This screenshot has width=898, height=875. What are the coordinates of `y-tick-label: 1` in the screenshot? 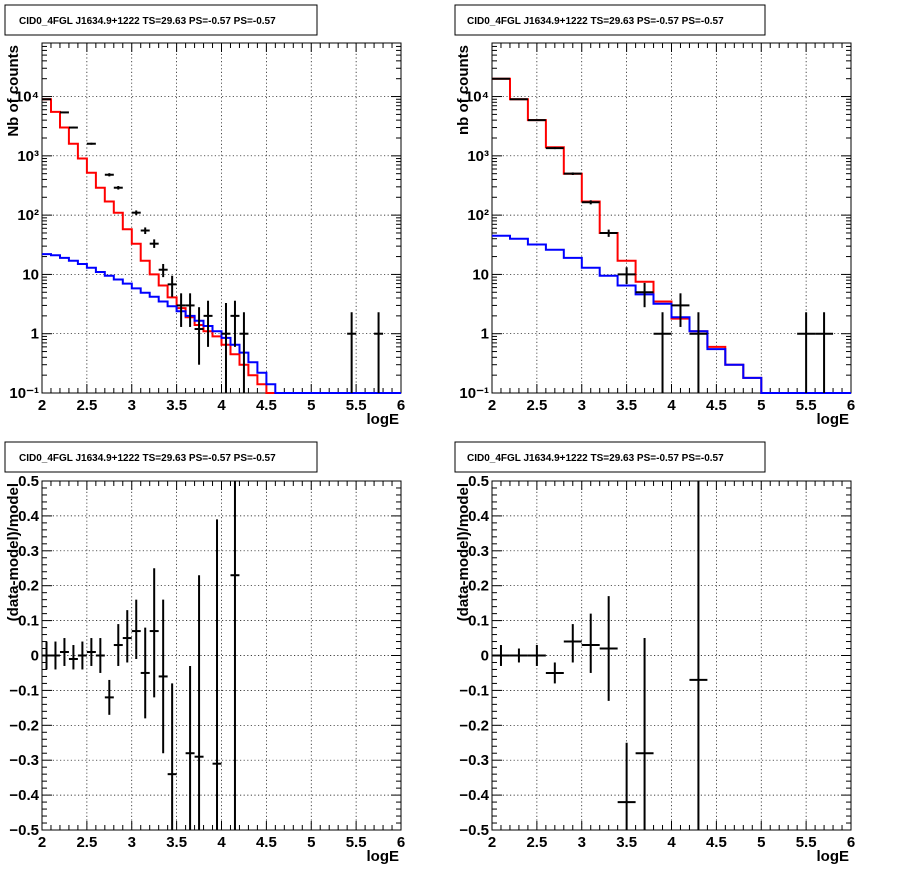 It's located at (35, 334).